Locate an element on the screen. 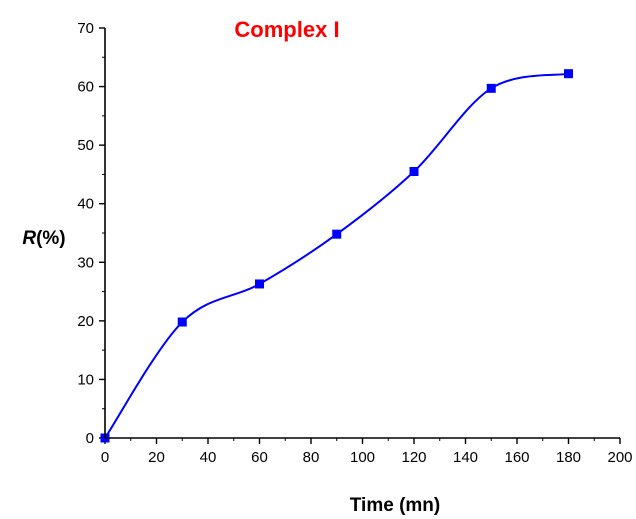 This screenshot has height=519, width=636. x-tick-label: 80 is located at coordinates (311, 457).